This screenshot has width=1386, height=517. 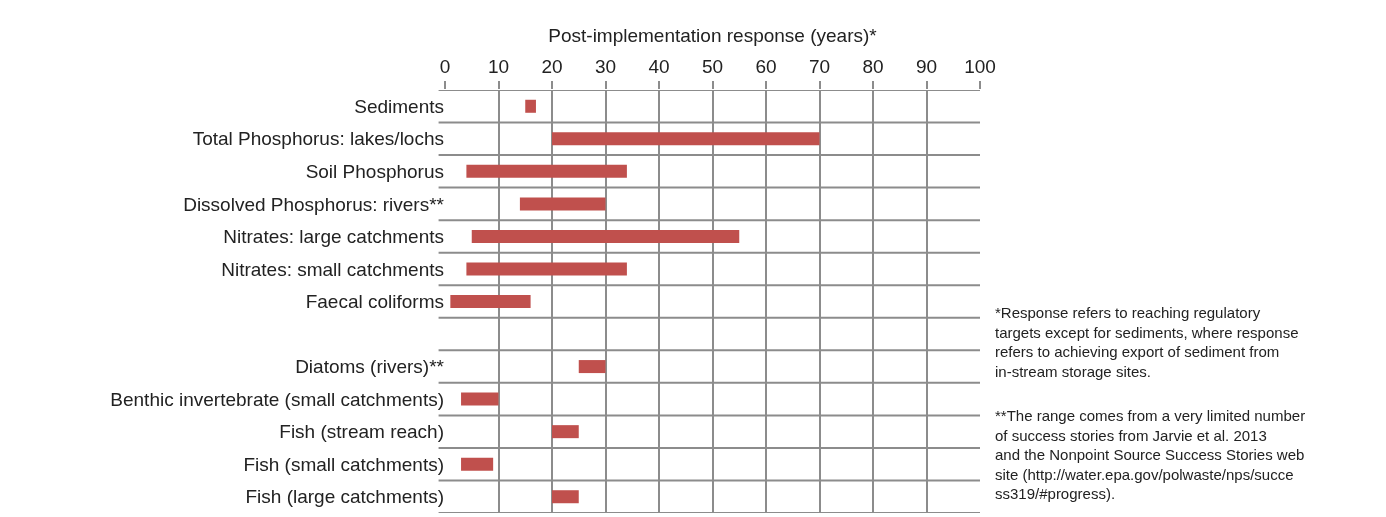 What do you see at coordinates (926, 67) in the screenshot?
I see `x-tick-label: 90` at bounding box center [926, 67].